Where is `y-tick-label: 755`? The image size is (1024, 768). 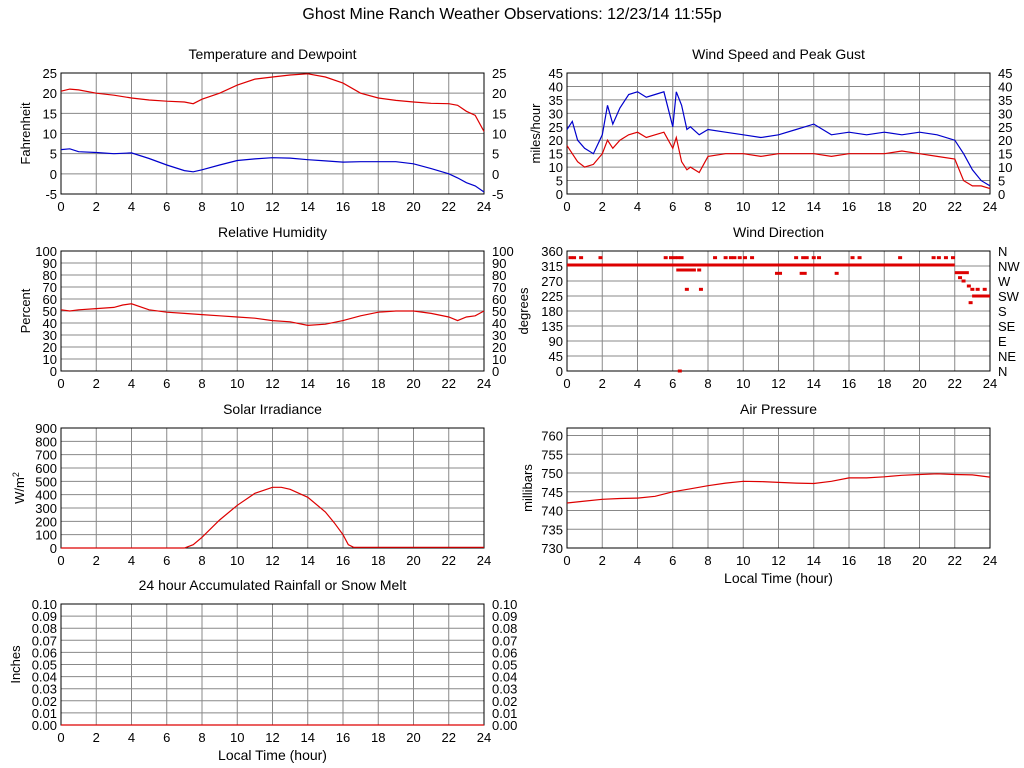 y-tick-label: 755 is located at coordinates (552, 454).